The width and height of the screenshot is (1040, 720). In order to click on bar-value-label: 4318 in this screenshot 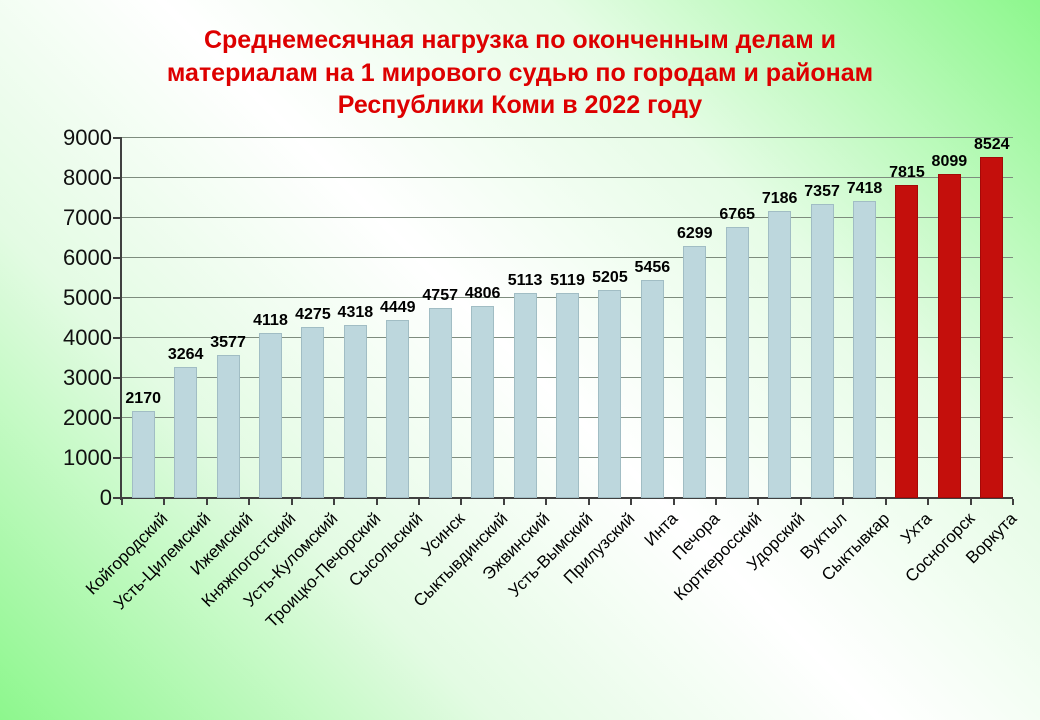, I will do `click(355, 313)`.